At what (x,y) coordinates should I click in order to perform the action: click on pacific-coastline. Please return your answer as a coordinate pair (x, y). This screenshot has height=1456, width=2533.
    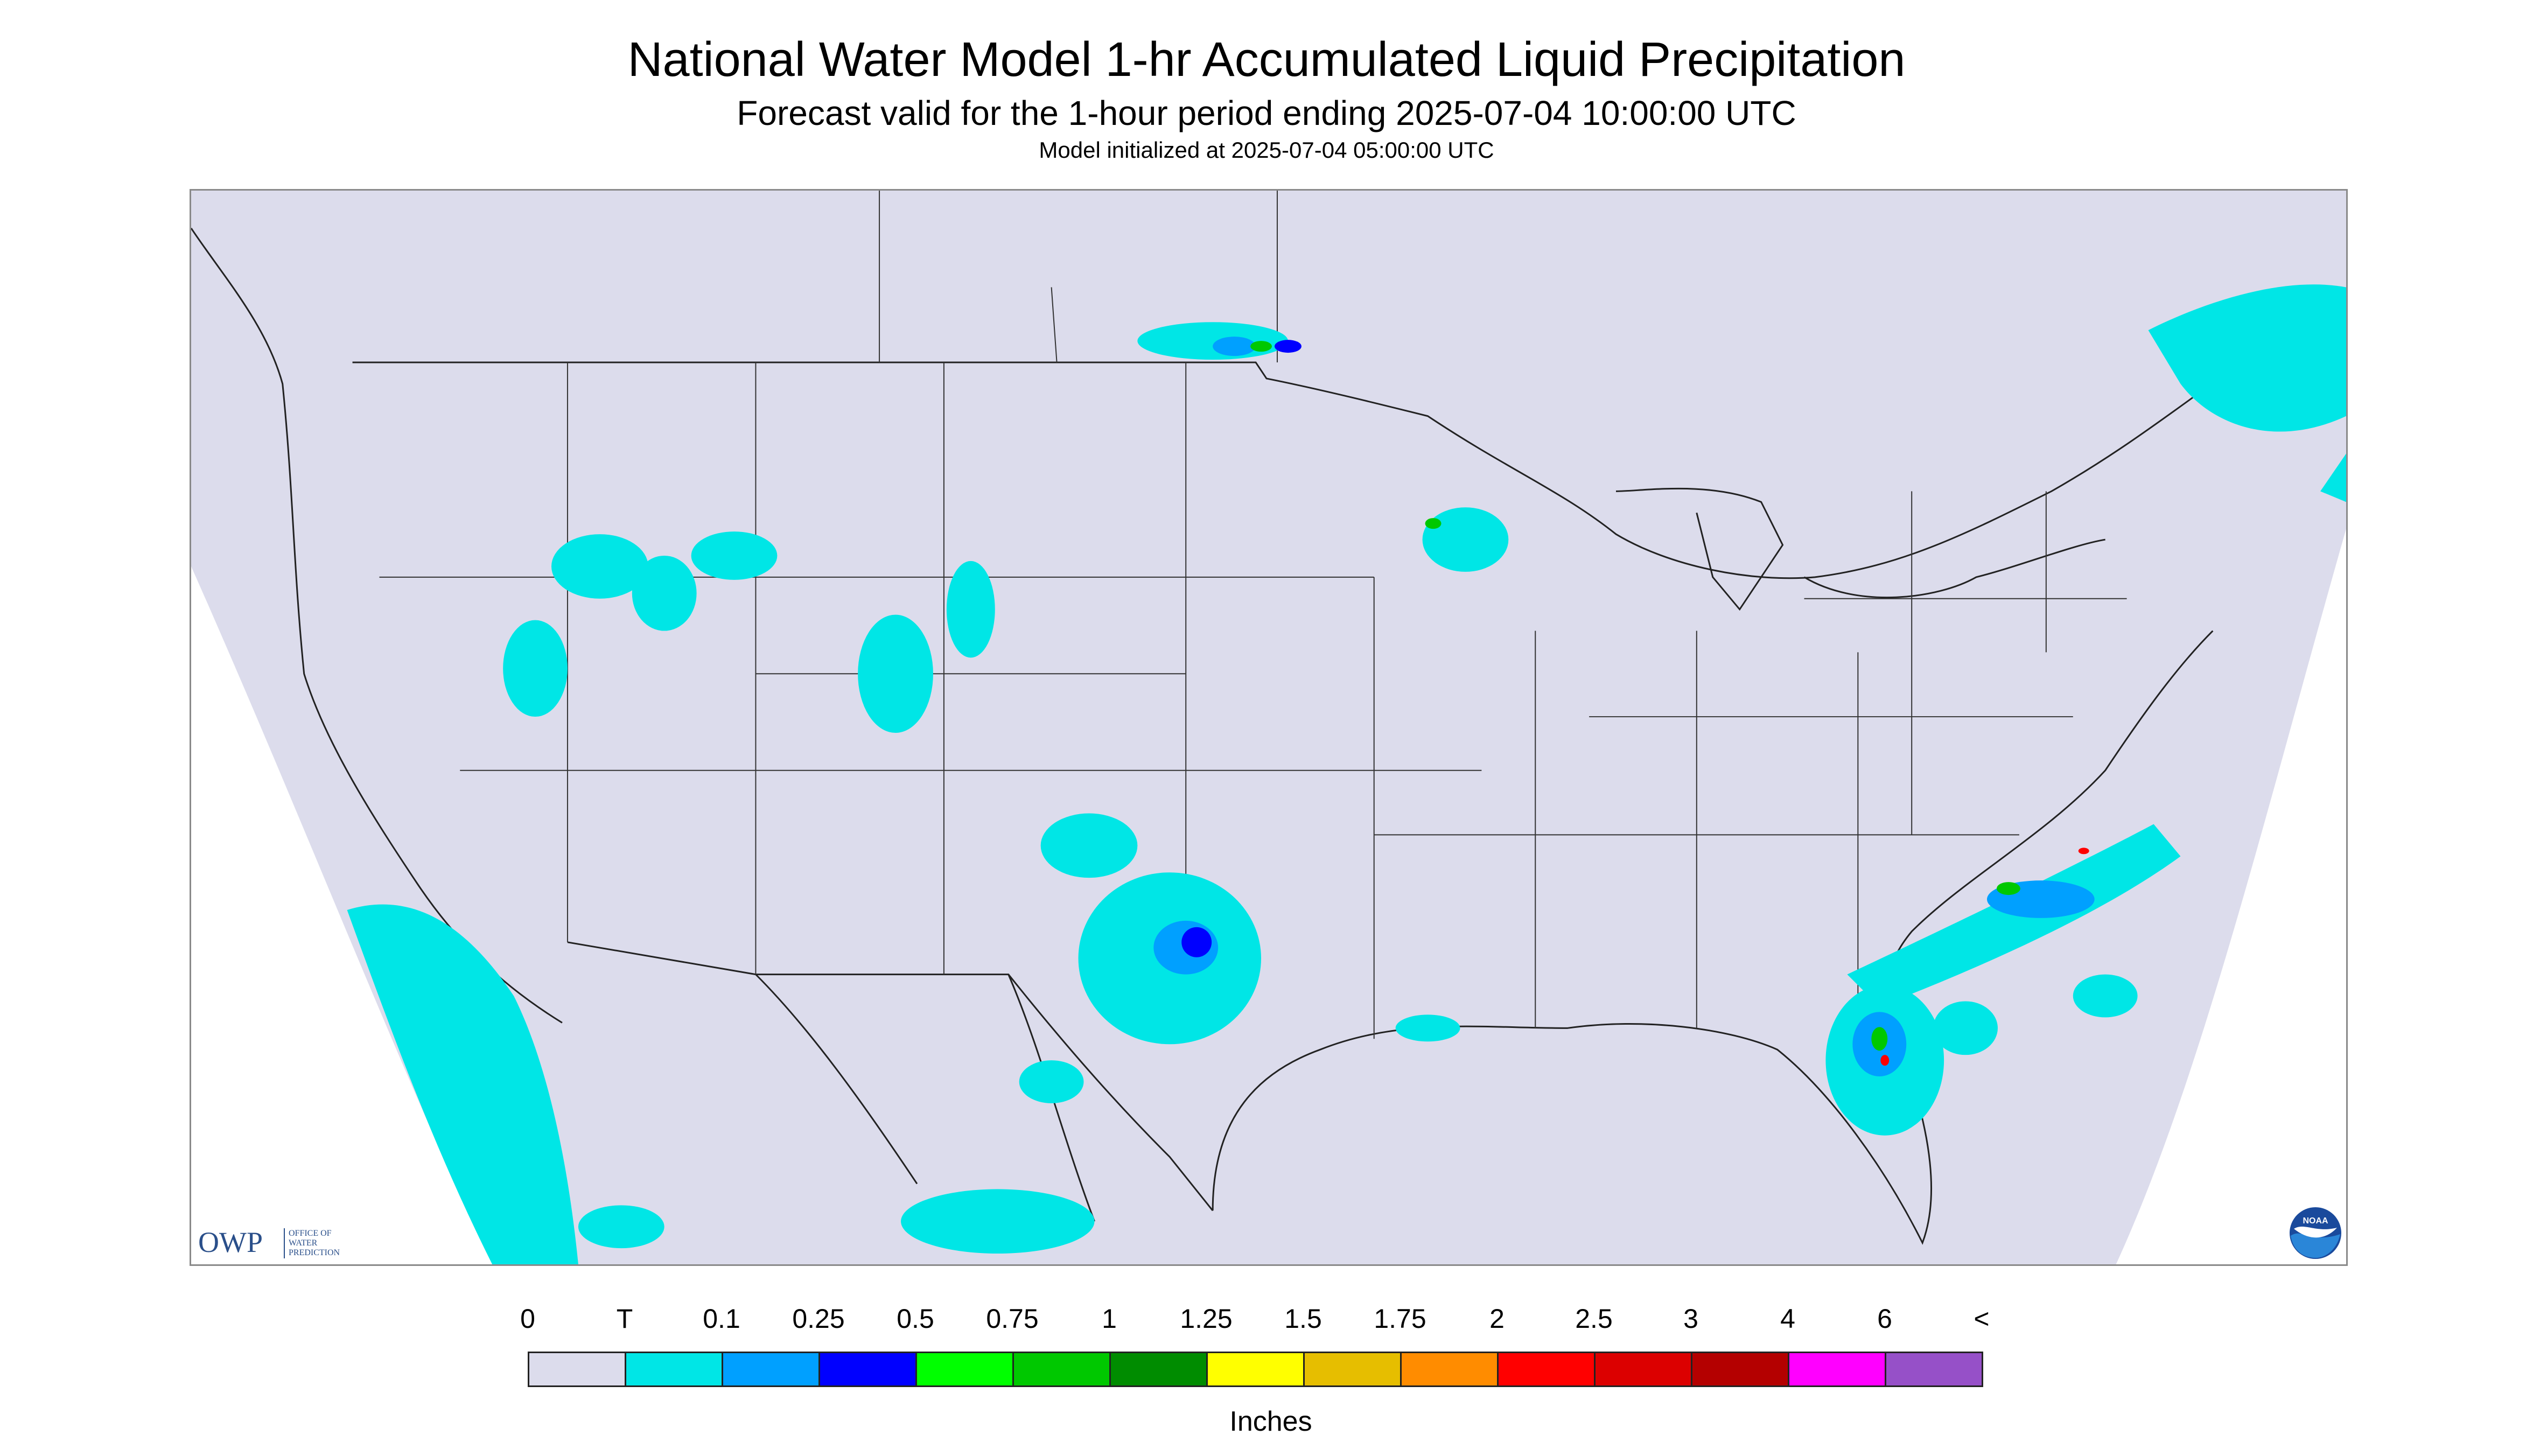
    Looking at the image, I should click on (377, 625).